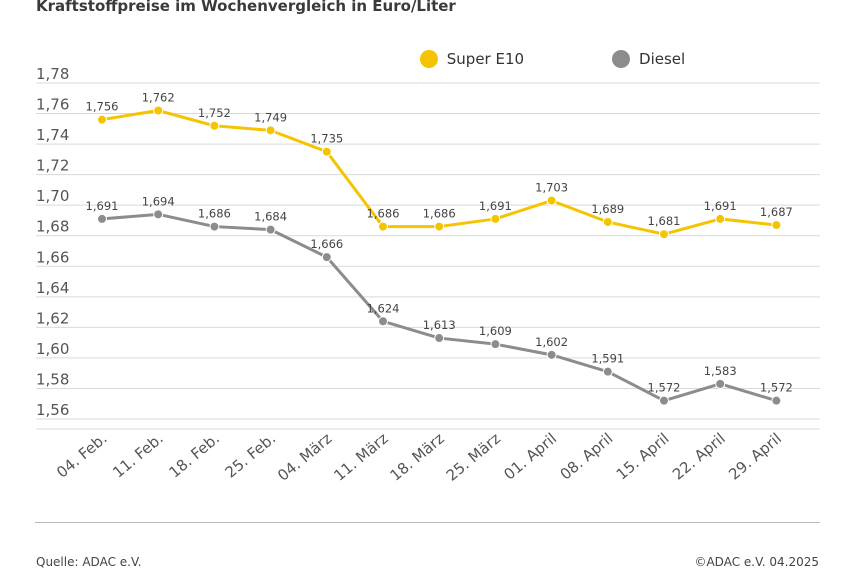 The image size is (855, 573). What do you see at coordinates (81, 455) in the screenshot?
I see `x-tick-label: 04. Feb.` at bounding box center [81, 455].